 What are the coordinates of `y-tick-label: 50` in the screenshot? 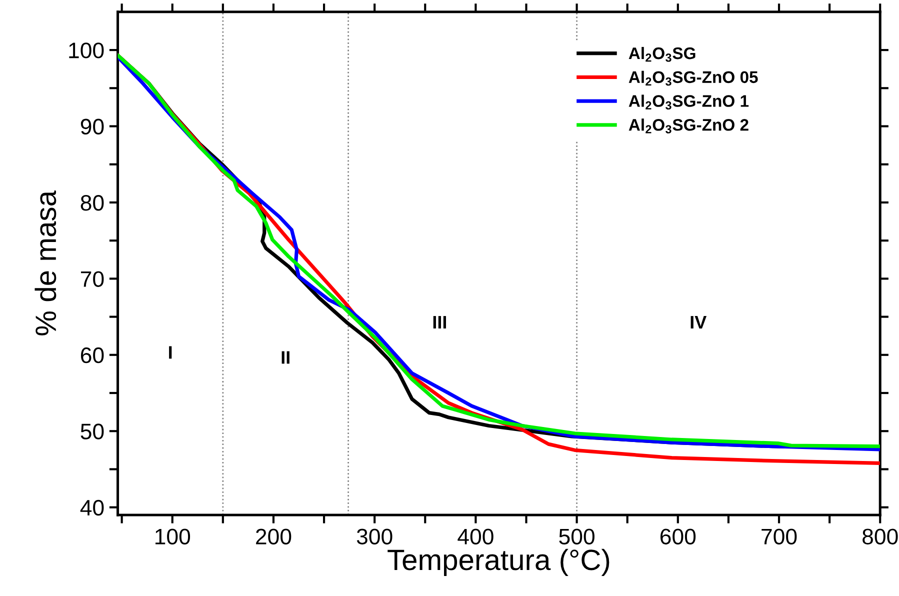 It's located at (92, 432).